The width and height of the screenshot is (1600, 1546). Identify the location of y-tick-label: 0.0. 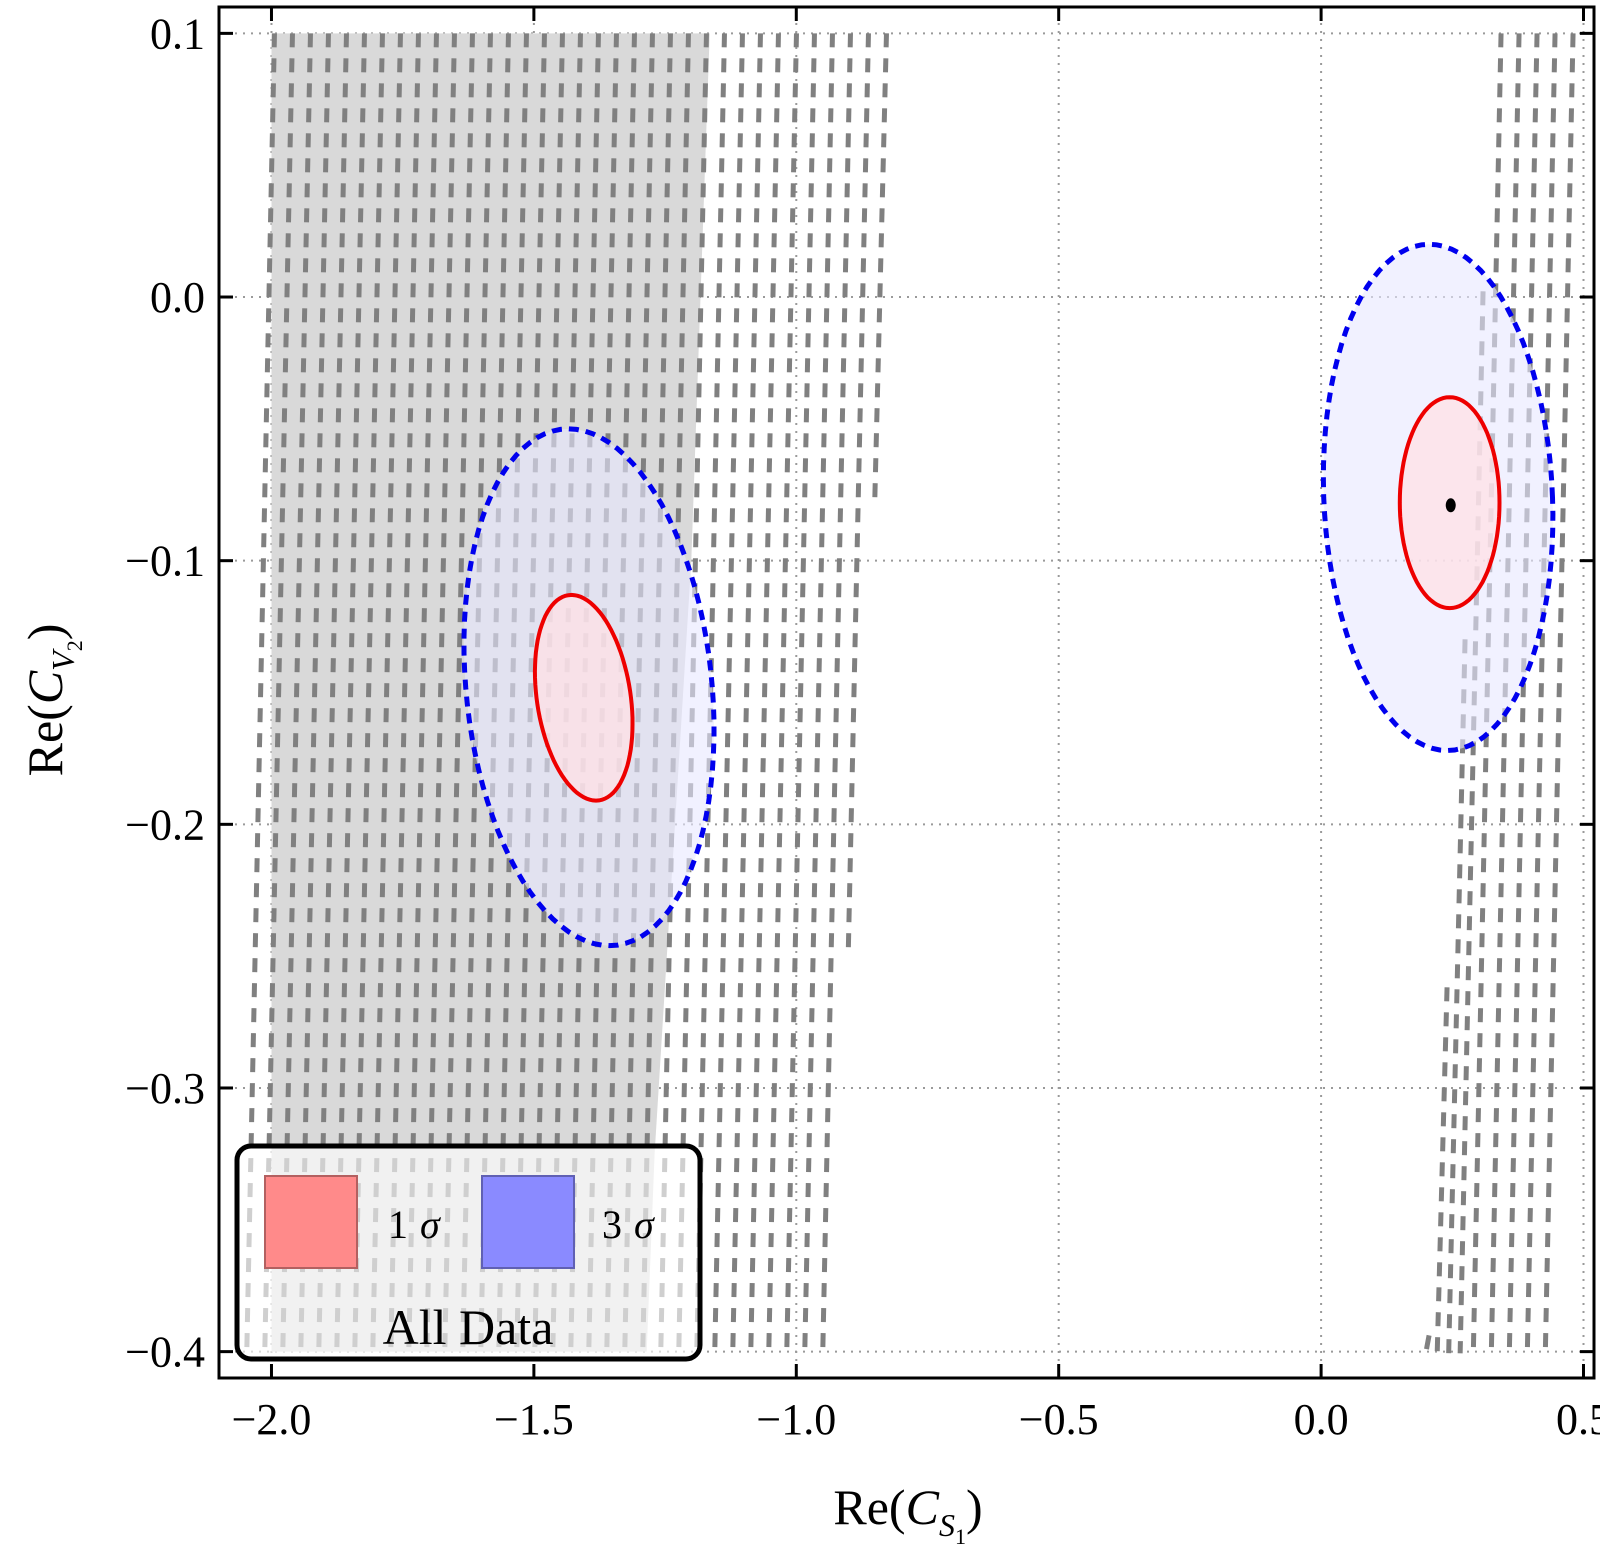
(177, 297).